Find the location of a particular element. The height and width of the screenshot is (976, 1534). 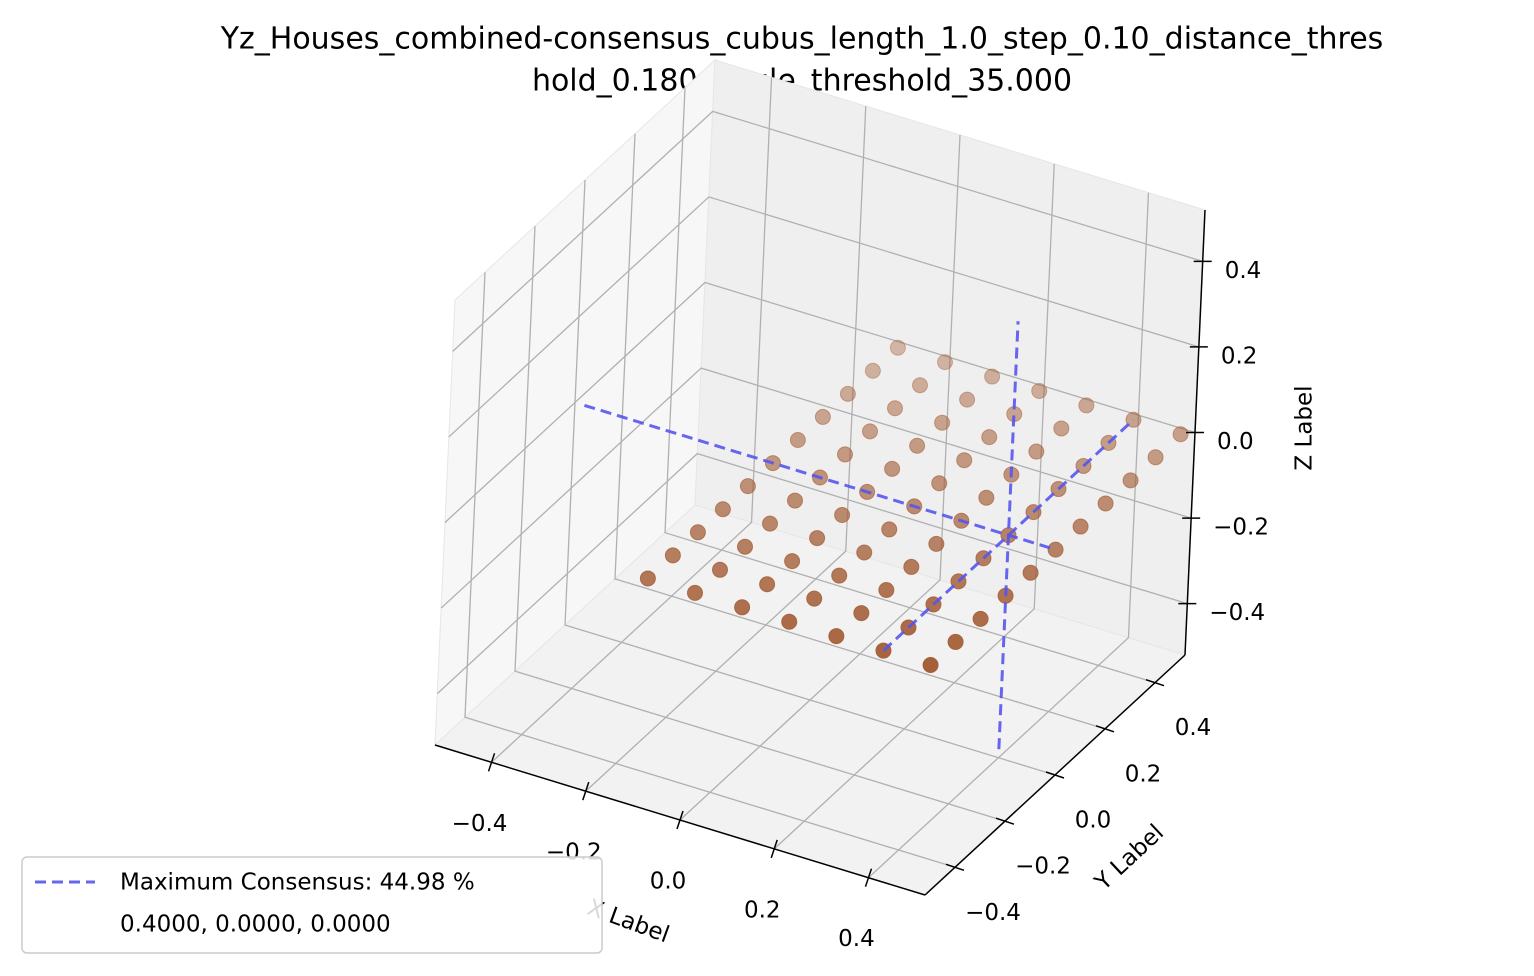

y-tick-label: 0.0 is located at coordinates (1093, 821).